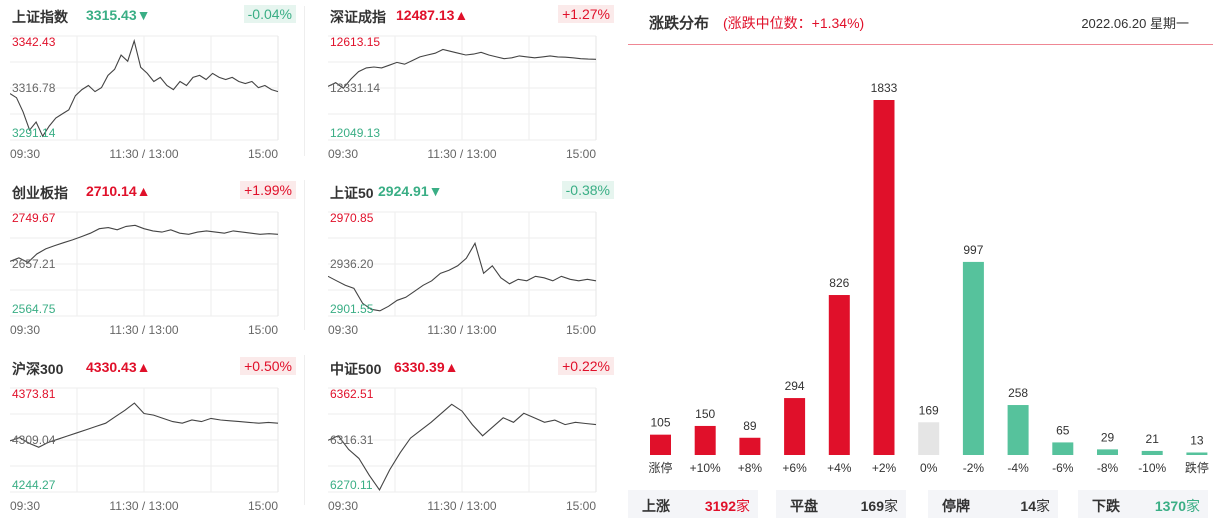 This screenshot has height=527, width=1219. I want to click on summary-label: 停牌, so click(956, 506).